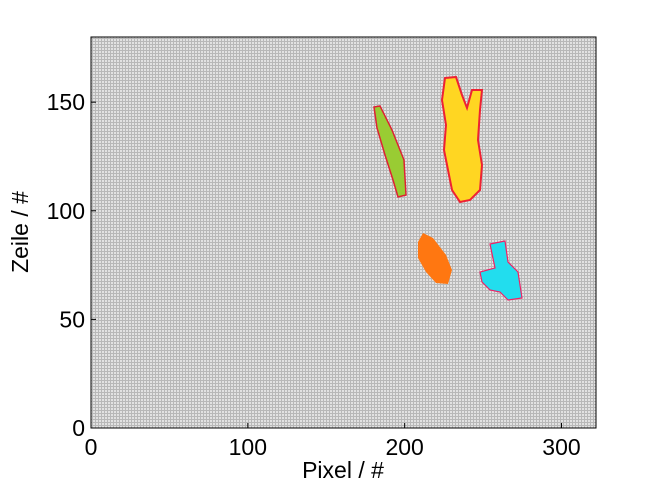 This screenshot has width=656, height=498. I want to click on y-tick-label: 150, so click(66, 102).